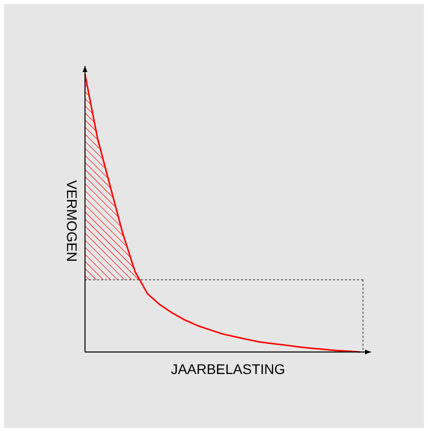 The width and height of the screenshot is (428, 432). Describe the element at coordinates (72, 221) in the screenshot. I see `y-axis-title: VERMOGEN` at that location.